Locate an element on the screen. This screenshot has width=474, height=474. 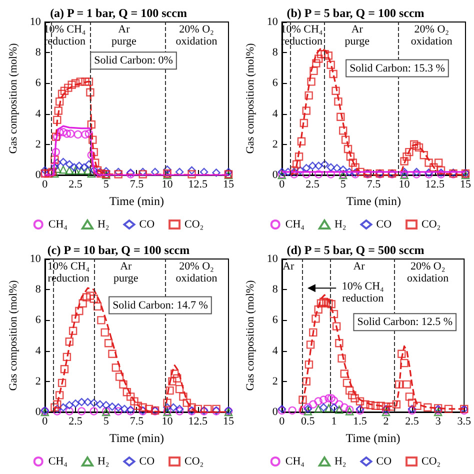
y-tick-label: 10 is located at coordinates (36, 259).